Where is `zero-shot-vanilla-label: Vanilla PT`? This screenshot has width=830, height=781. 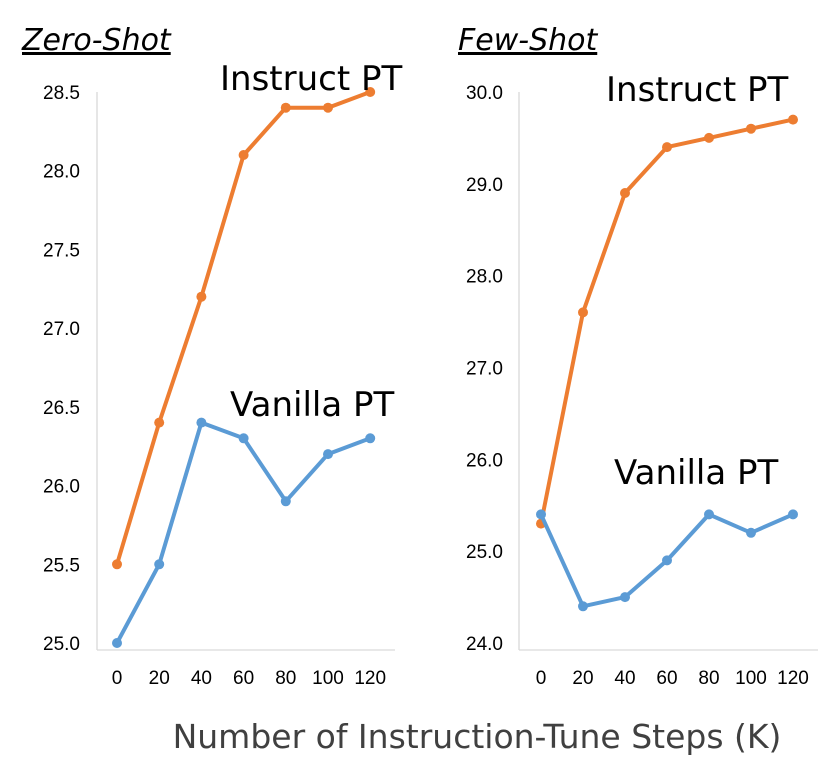 zero-shot-vanilla-label: Vanilla PT is located at coordinates (312, 405).